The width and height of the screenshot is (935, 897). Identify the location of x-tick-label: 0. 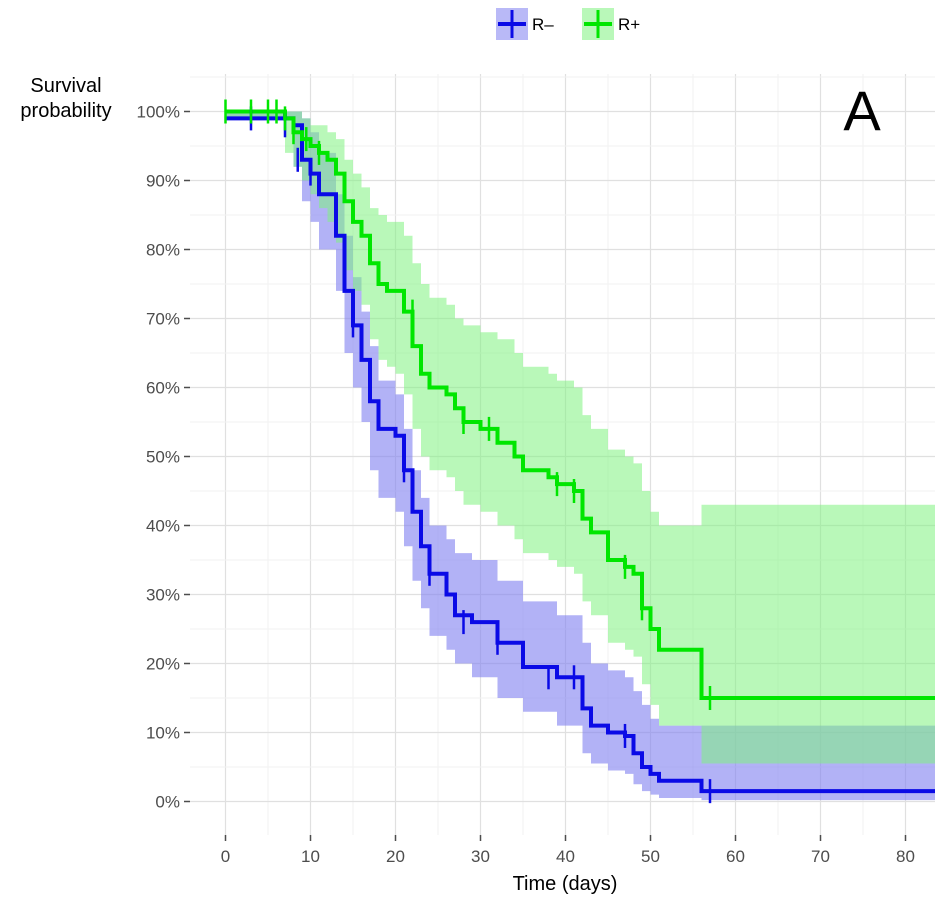
(225, 856).